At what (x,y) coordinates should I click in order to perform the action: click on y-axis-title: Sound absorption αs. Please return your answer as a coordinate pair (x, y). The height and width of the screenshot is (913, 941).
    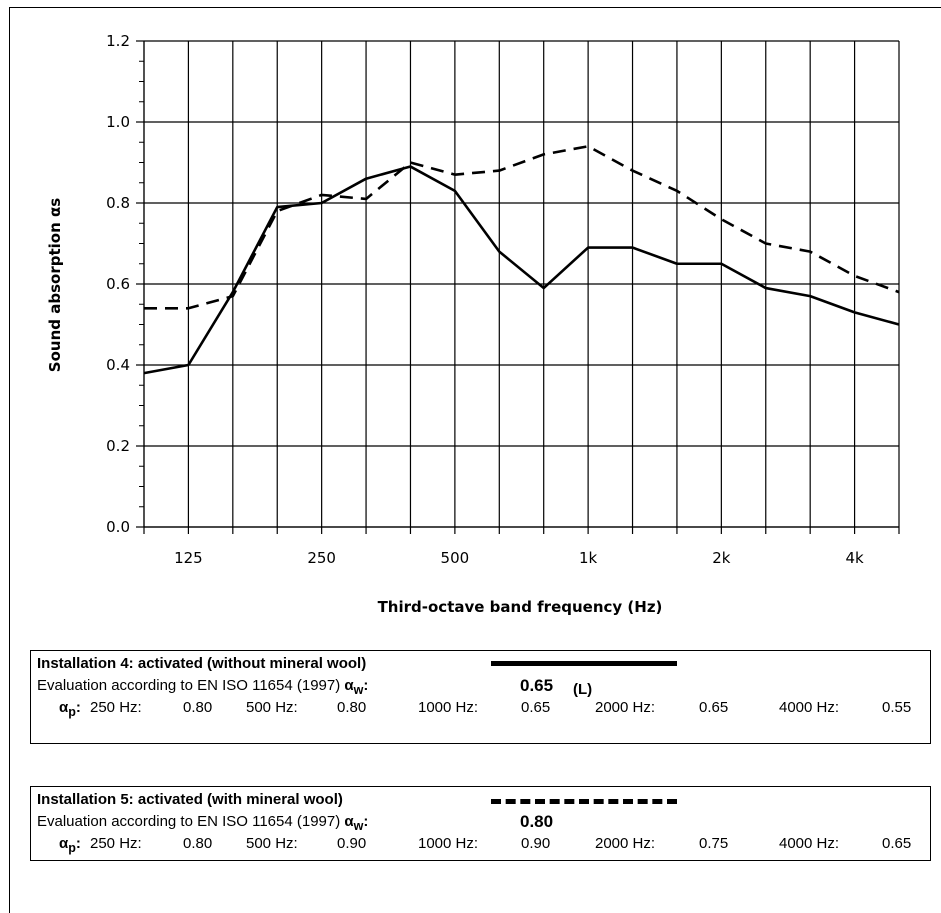
    Looking at the image, I should click on (55, 285).